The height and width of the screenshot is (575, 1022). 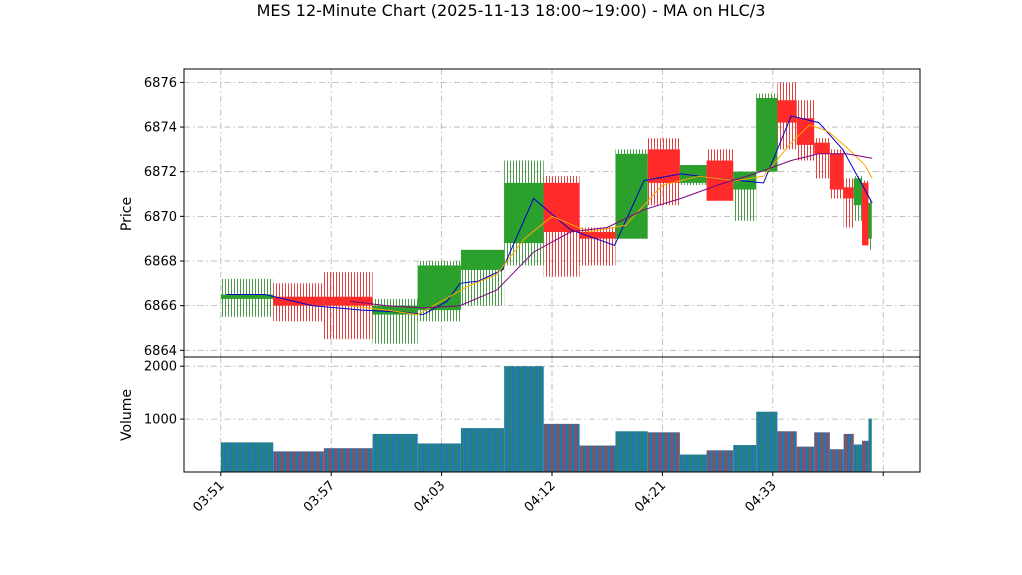 What do you see at coordinates (650, 496) in the screenshot?
I see `x-tick-label: 04:21` at bounding box center [650, 496].